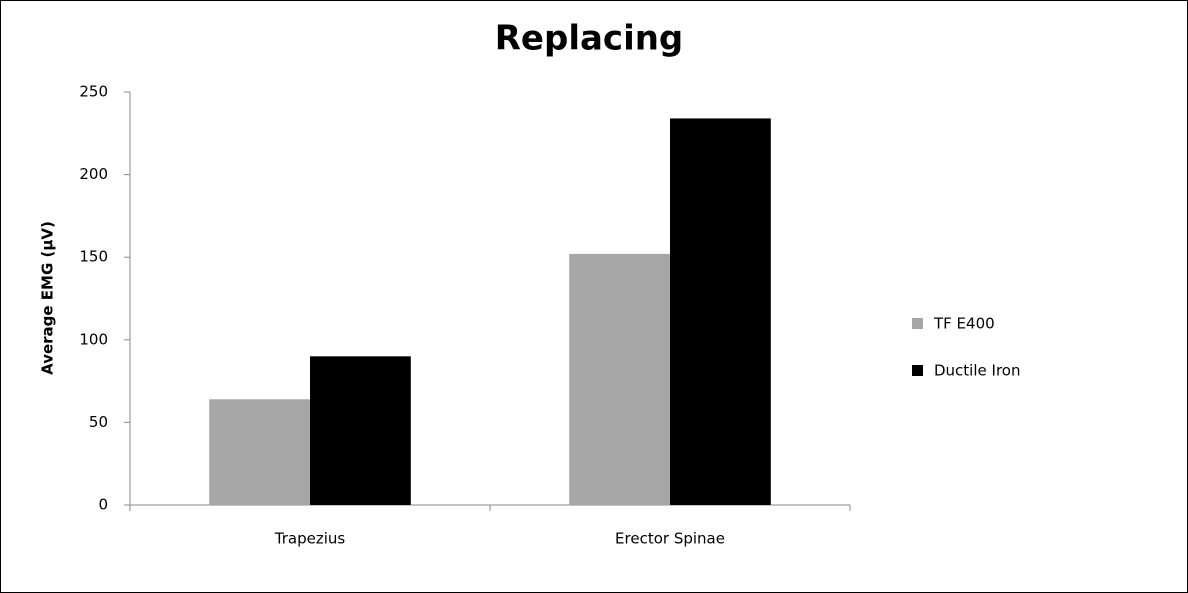 The height and width of the screenshot is (593, 1188). I want to click on legend-label: TF E400, so click(964, 324).